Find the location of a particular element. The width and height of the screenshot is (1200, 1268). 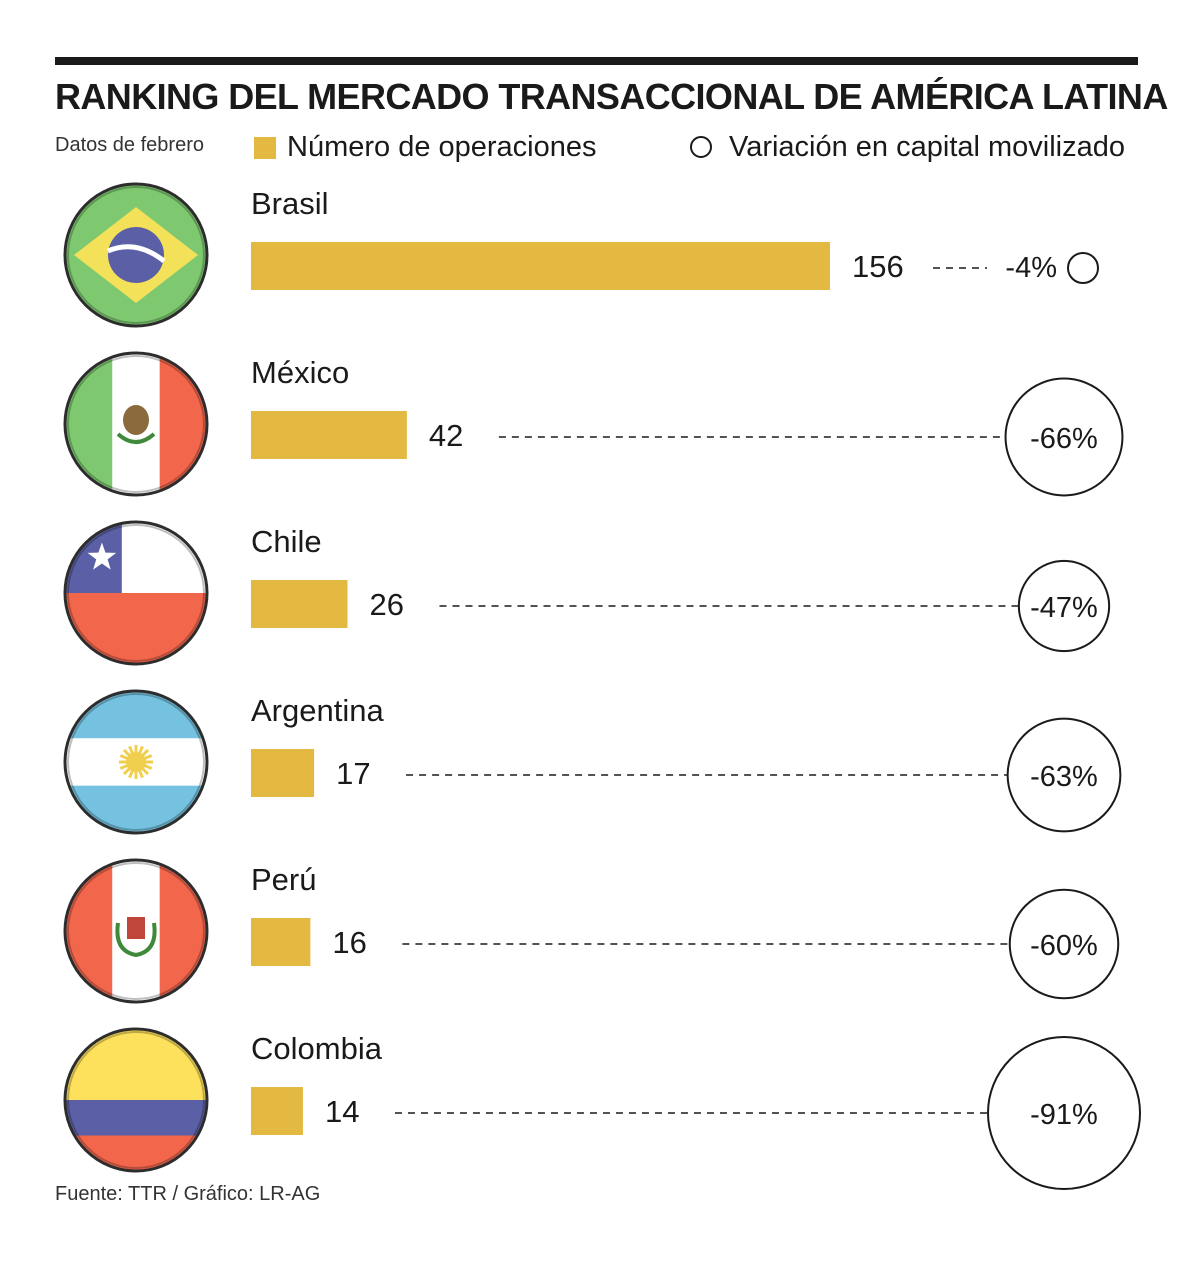

variation-label: -60% is located at coordinates (1064, 946).